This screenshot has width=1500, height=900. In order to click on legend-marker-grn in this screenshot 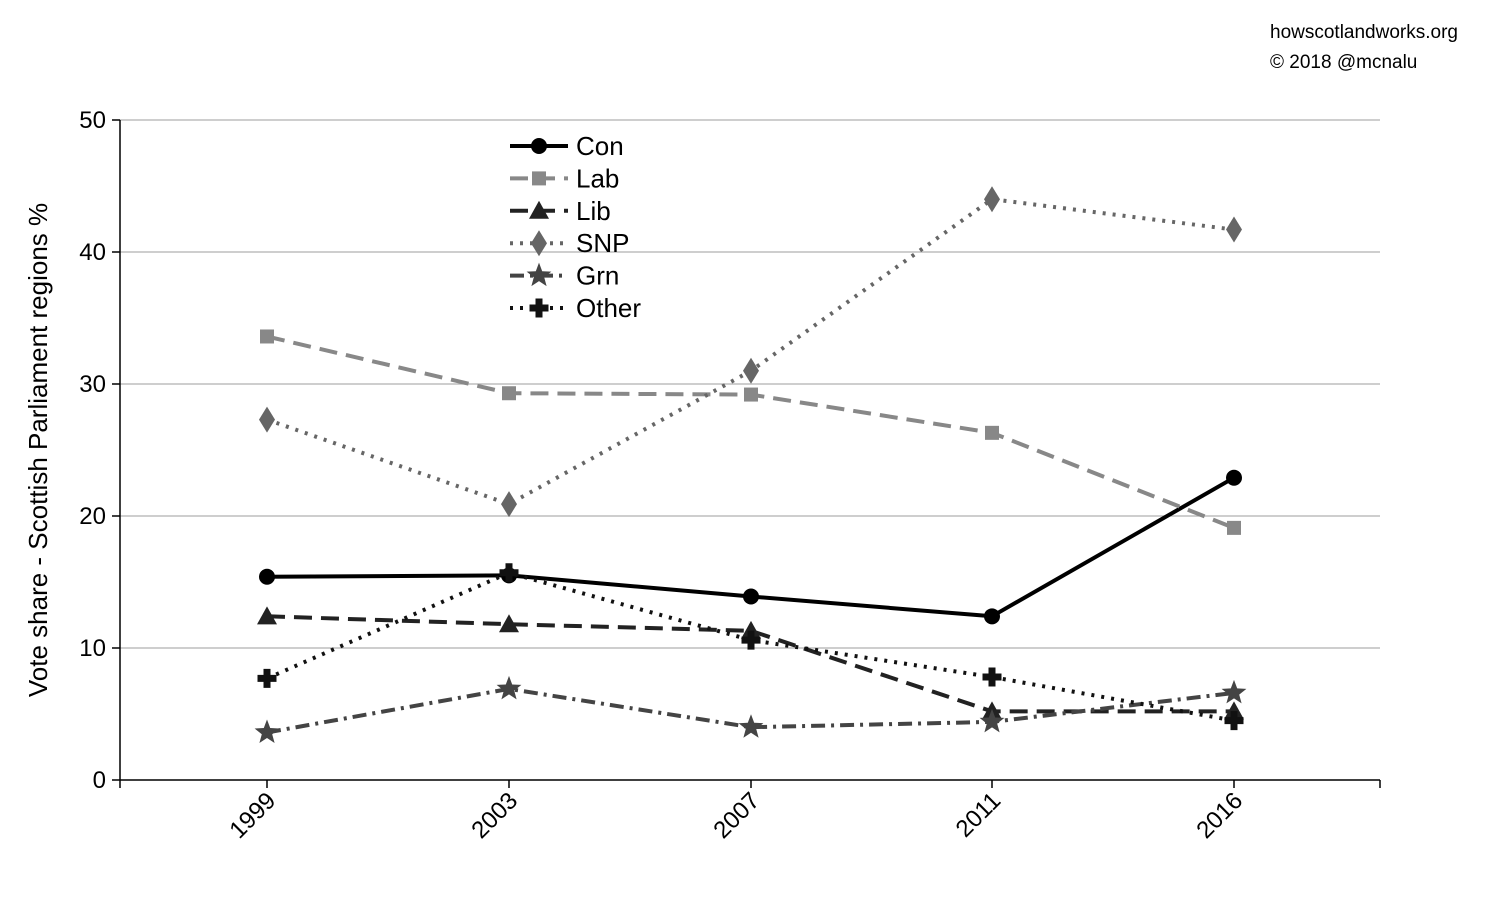, I will do `click(539, 274)`.